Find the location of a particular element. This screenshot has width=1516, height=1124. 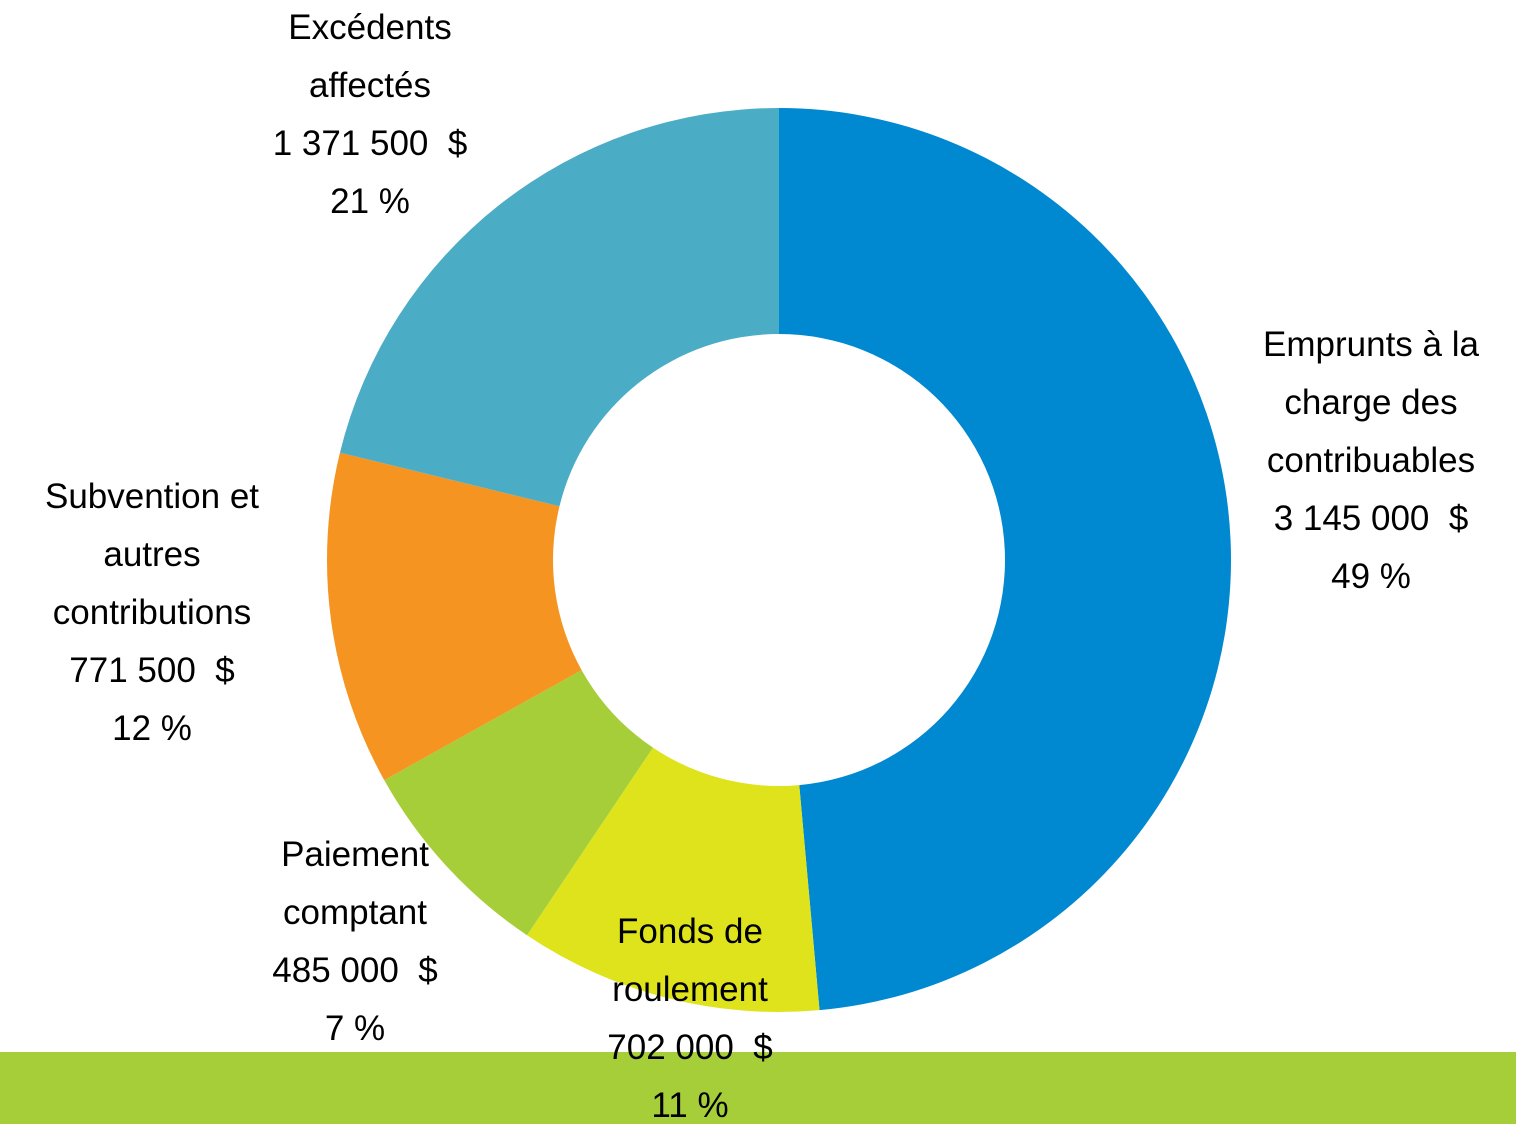

value-label: 485 000 $ is located at coordinates (355, 970).